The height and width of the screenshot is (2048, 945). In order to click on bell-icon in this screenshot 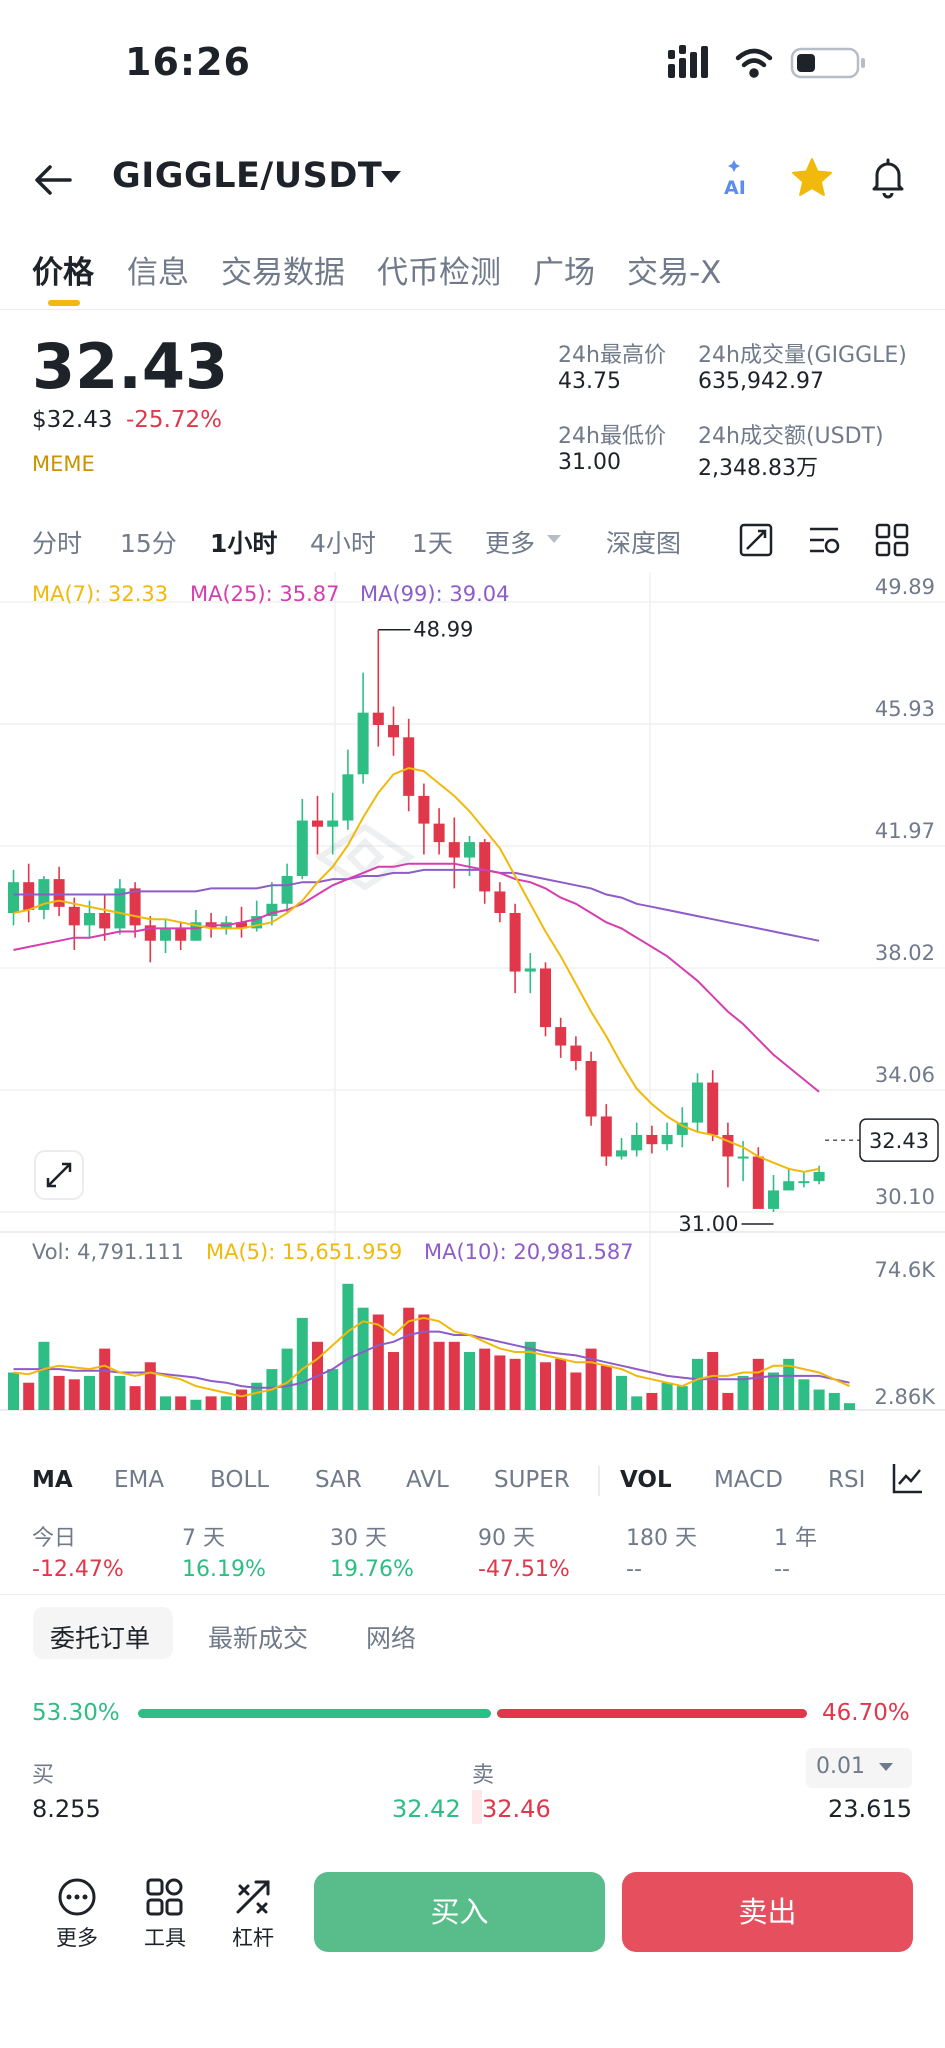, I will do `click(888, 178)`.